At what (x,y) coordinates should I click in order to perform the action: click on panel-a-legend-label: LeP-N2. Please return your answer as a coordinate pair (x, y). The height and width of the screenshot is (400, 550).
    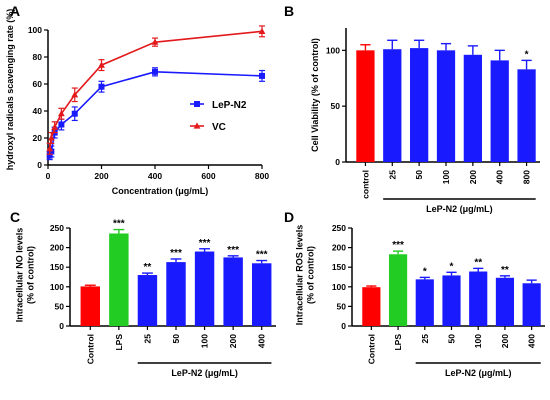
    Looking at the image, I should click on (229, 105).